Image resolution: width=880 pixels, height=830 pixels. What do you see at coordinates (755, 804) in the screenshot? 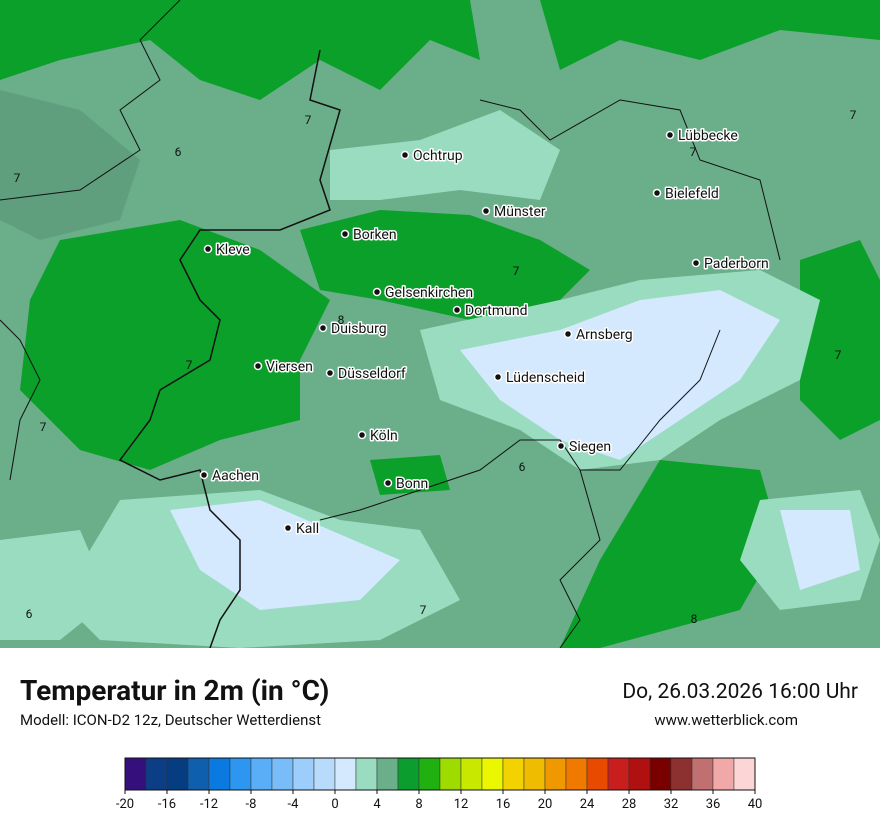
I see `legend-tick-label: 40` at bounding box center [755, 804].